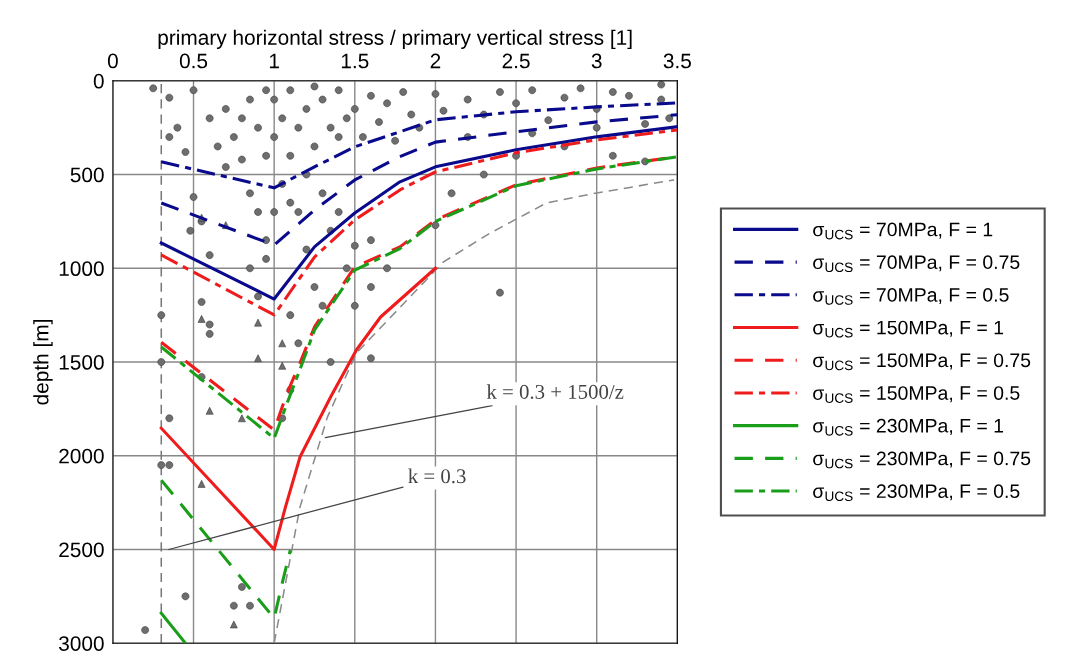  I want to click on y-tick-label: 2000, so click(81, 456).